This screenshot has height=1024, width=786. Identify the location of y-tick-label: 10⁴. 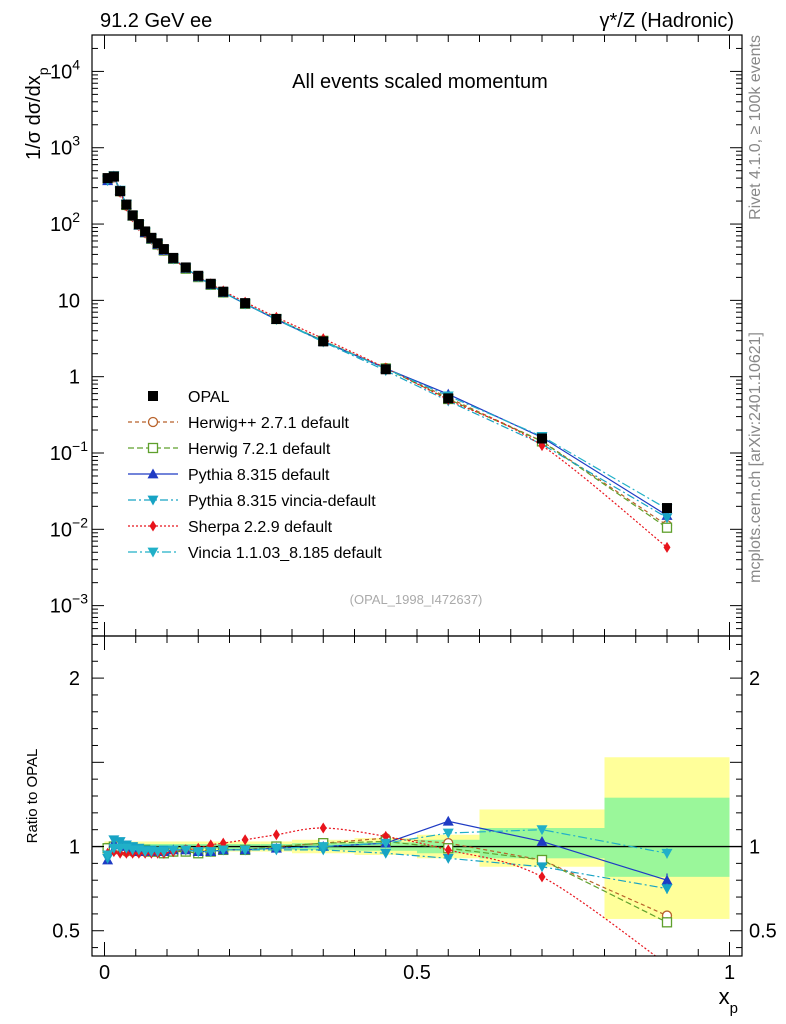
(65, 69).